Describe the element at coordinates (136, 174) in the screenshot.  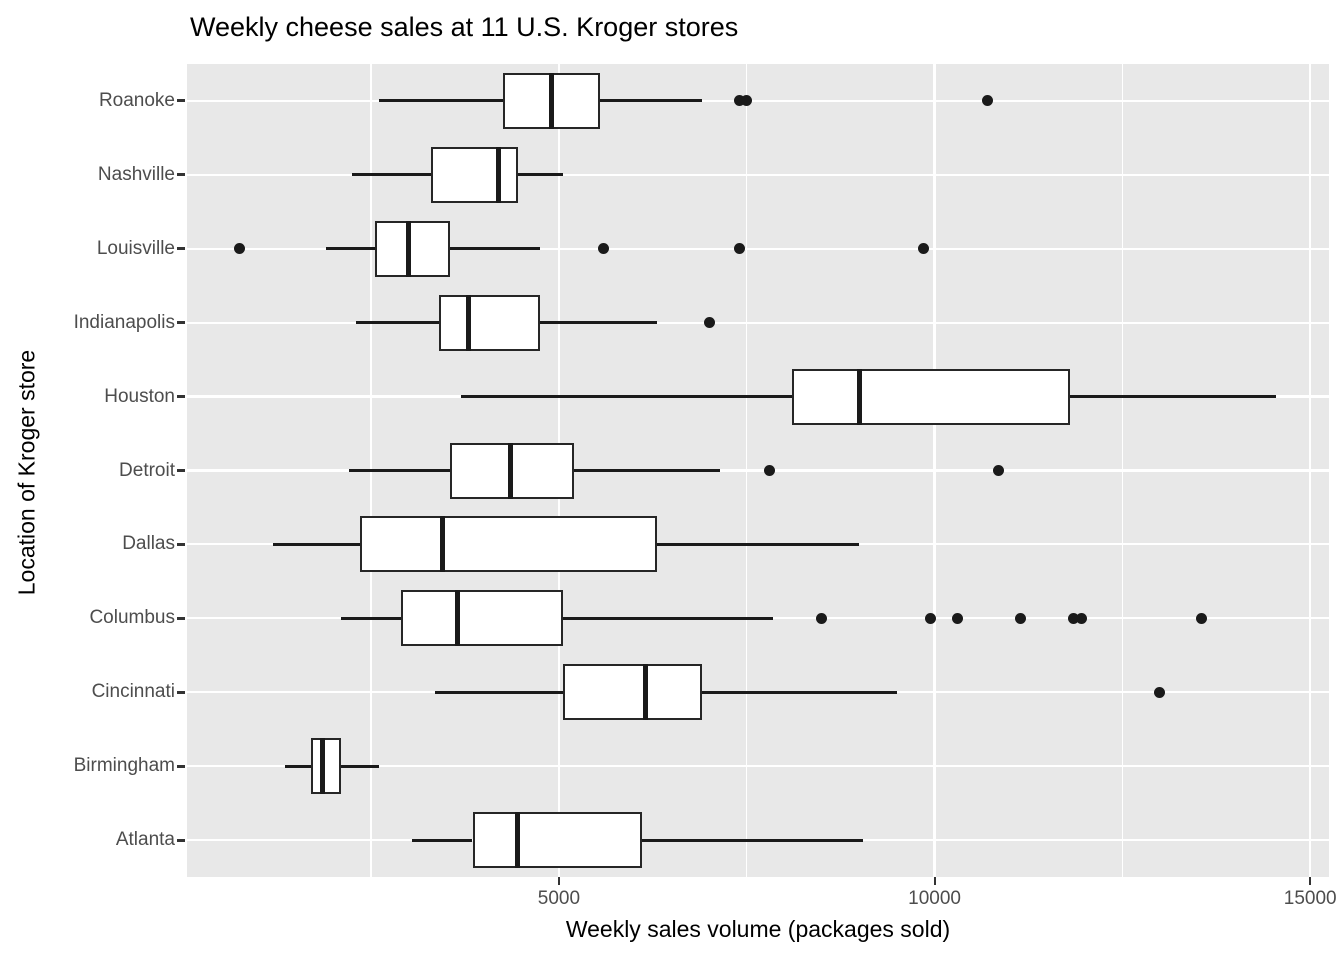
I see `y-tick-label: Nashville` at that location.